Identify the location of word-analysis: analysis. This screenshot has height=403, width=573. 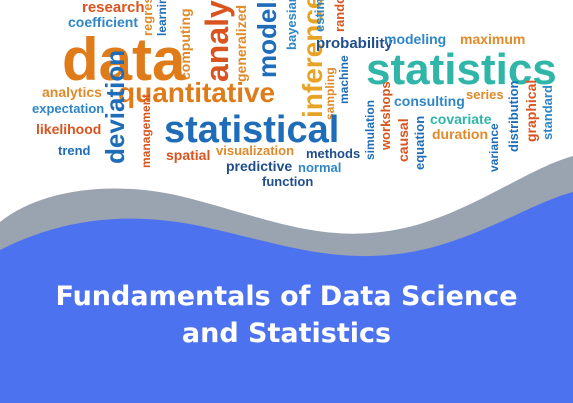
(217, 41).